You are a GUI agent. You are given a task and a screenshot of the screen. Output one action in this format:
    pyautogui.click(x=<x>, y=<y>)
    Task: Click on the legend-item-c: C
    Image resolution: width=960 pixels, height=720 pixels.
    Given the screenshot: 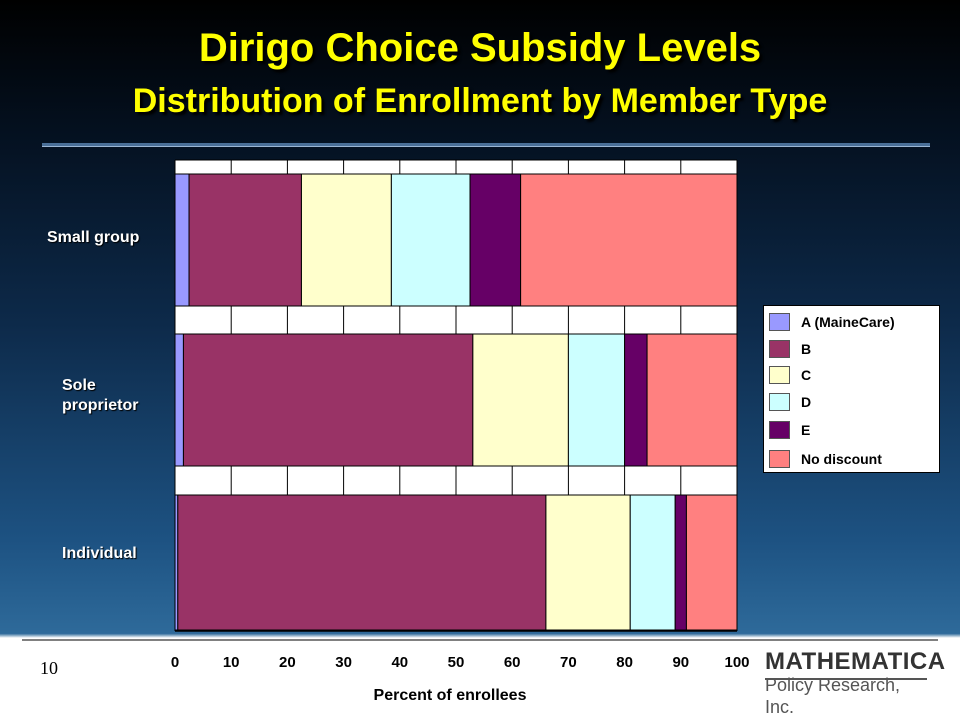 What is the action you would take?
    pyautogui.click(x=853, y=376)
    